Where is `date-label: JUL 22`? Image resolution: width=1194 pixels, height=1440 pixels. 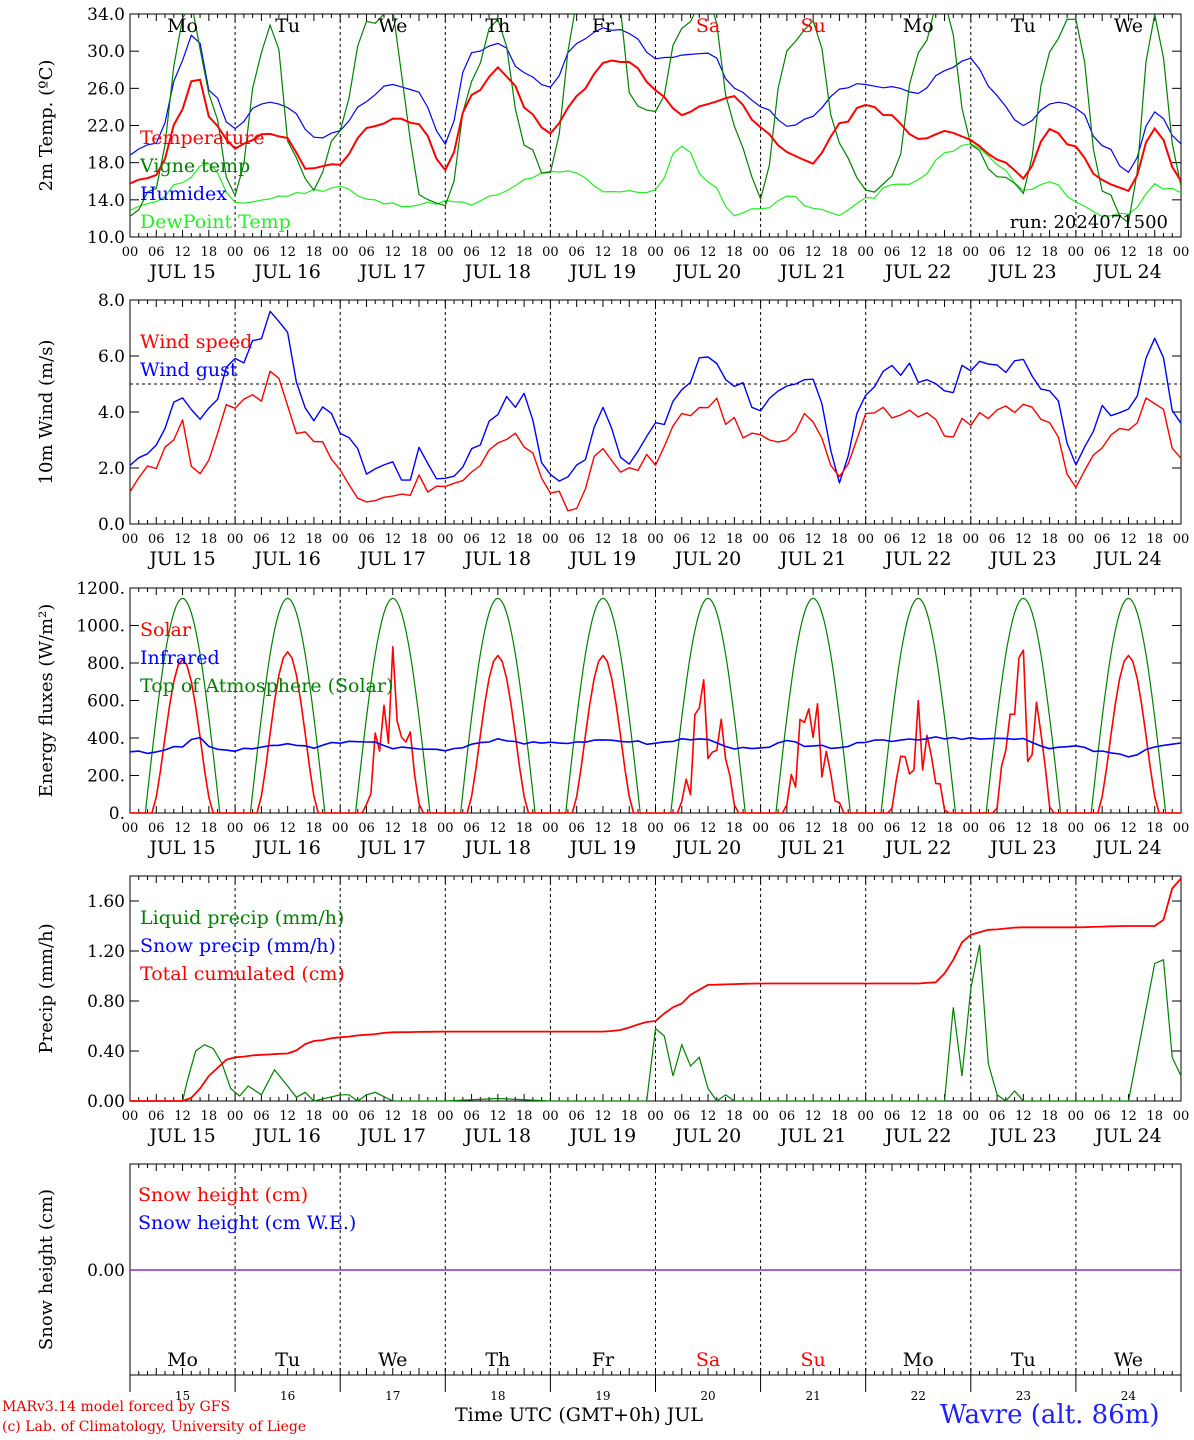 date-label: JUL 22 is located at coordinates (917, 559).